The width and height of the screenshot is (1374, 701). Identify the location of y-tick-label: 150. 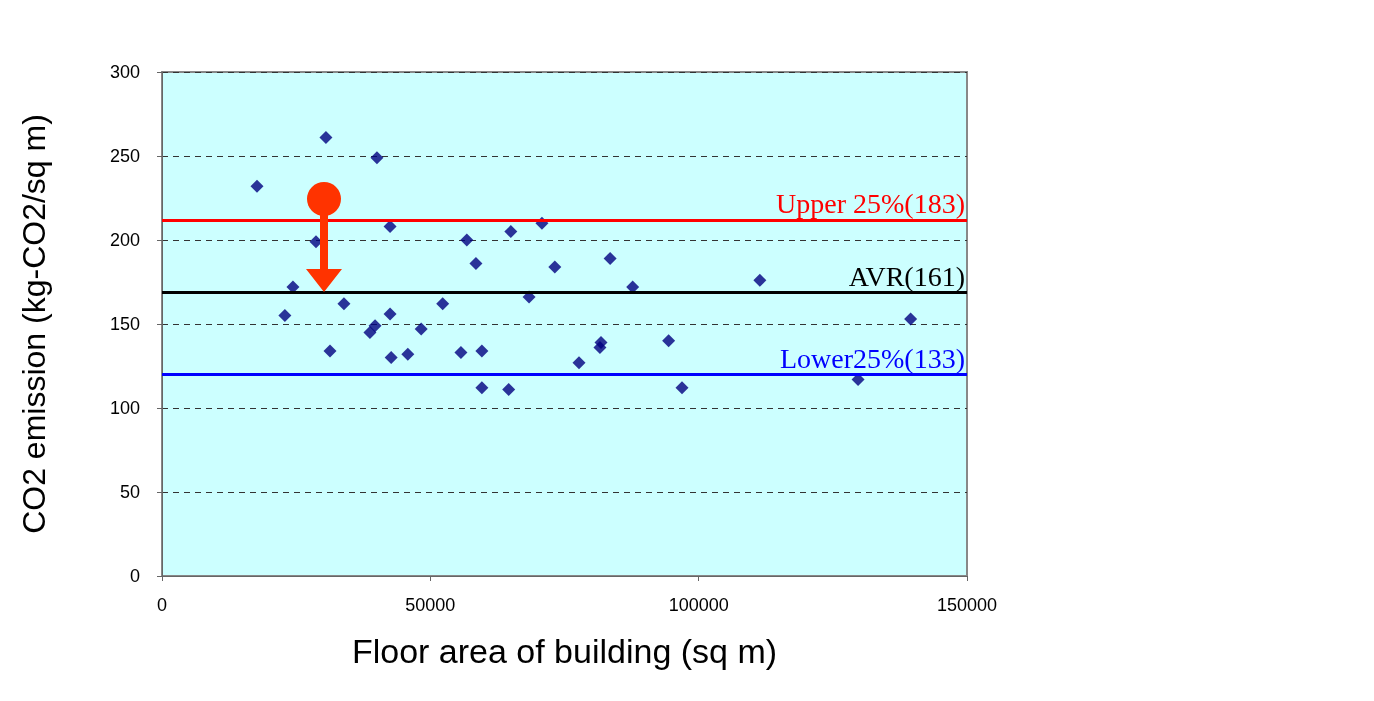
(124, 324).